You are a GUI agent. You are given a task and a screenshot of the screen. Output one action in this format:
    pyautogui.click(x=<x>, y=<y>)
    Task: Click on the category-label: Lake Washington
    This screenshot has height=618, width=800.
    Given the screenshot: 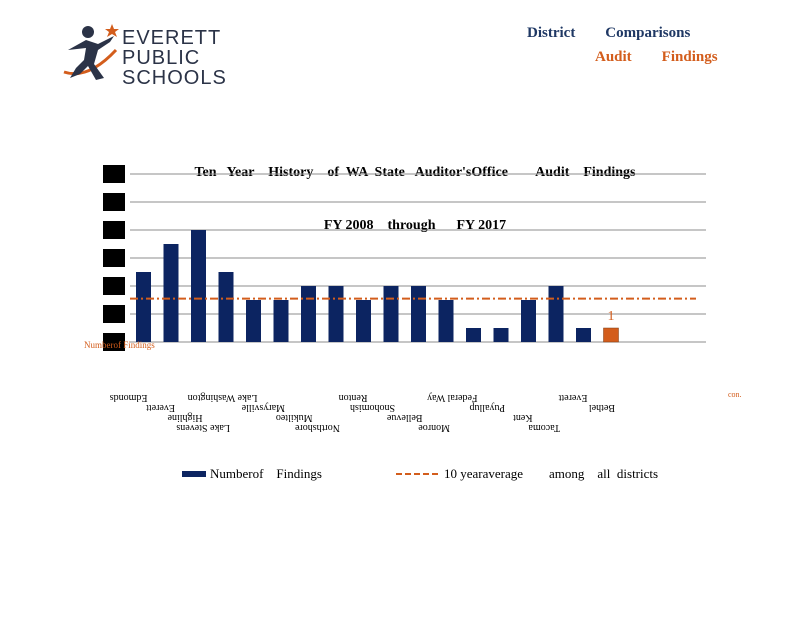 What is the action you would take?
    pyautogui.click(x=223, y=397)
    